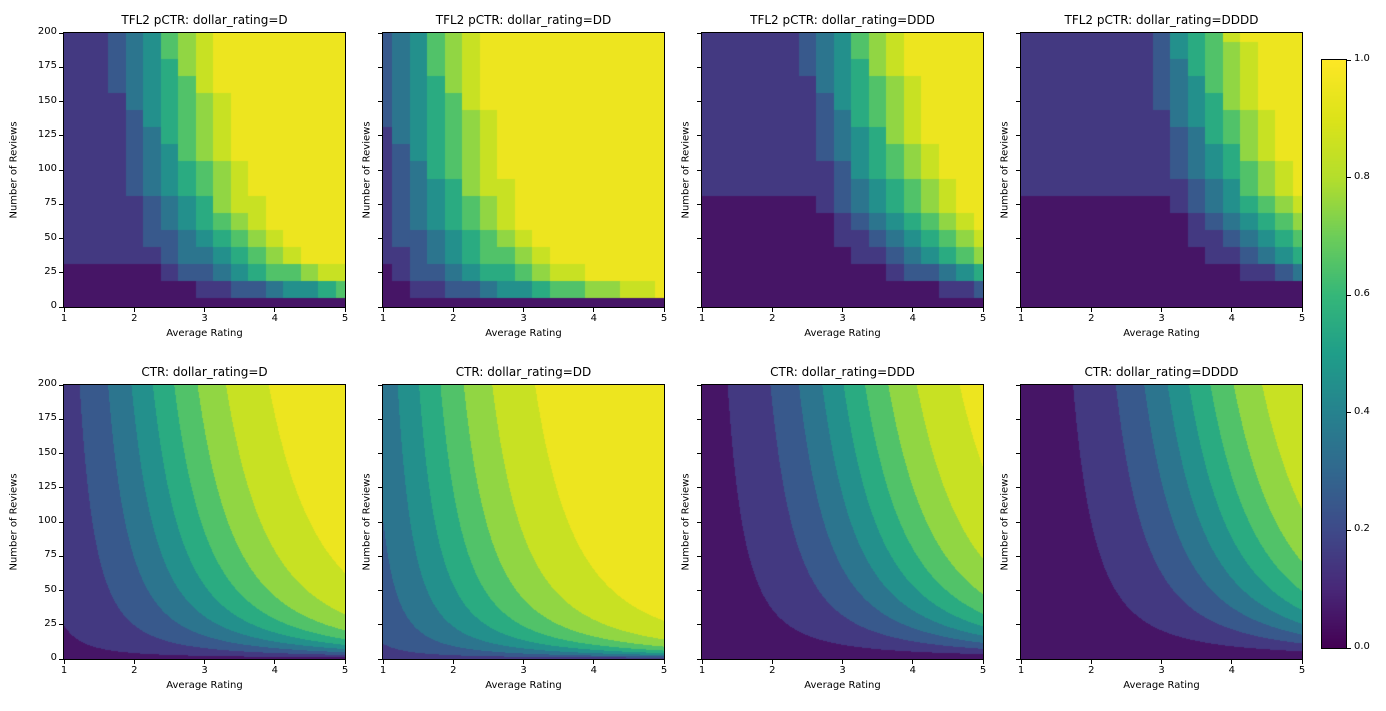 The width and height of the screenshot is (1386, 711). What do you see at coordinates (47, 168) in the screenshot?
I see `y-tick-label: 100` at bounding box center [47, 168].